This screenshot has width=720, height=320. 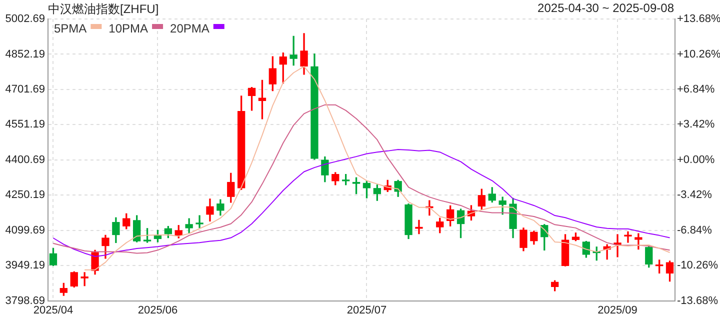 I want to click on y2-tick-label: +6.84%, so click(x=696, y=89).